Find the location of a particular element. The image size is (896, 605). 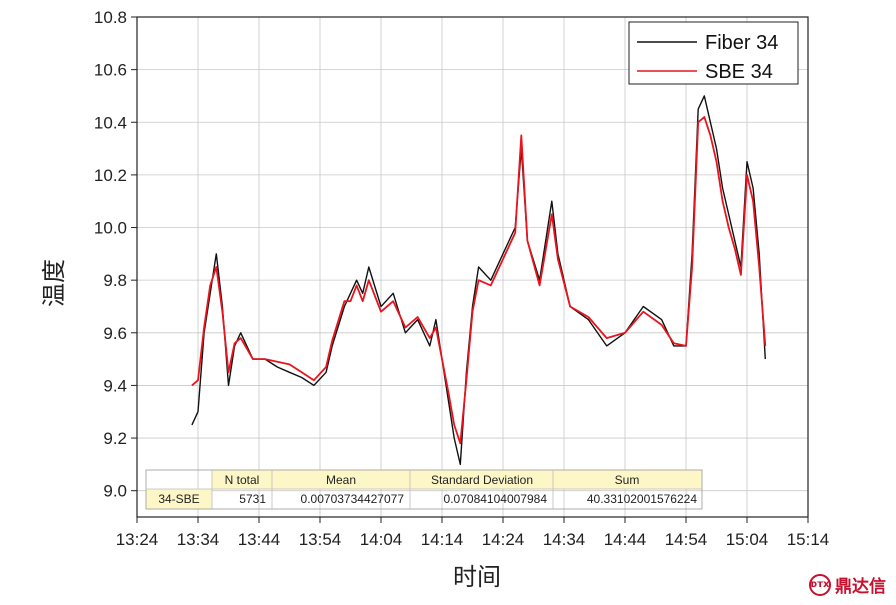

stats-value-sum: 40.33102001576224 is located at coordinates (642, 499).